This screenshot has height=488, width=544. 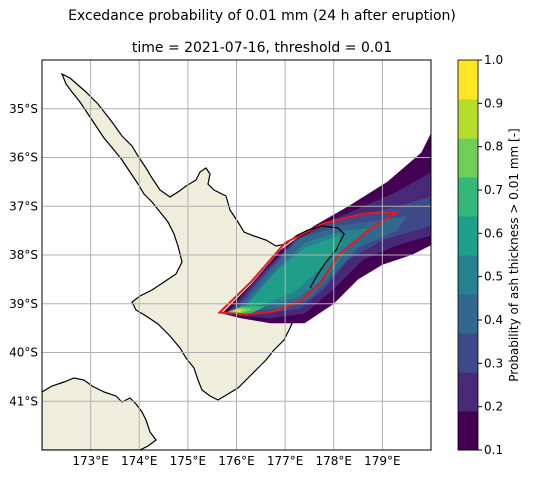 What do you see at coordinates (493, 60) in the screenshot?
I see `colorbar-tick-label: 1.0` at bounding box center [493, 60].